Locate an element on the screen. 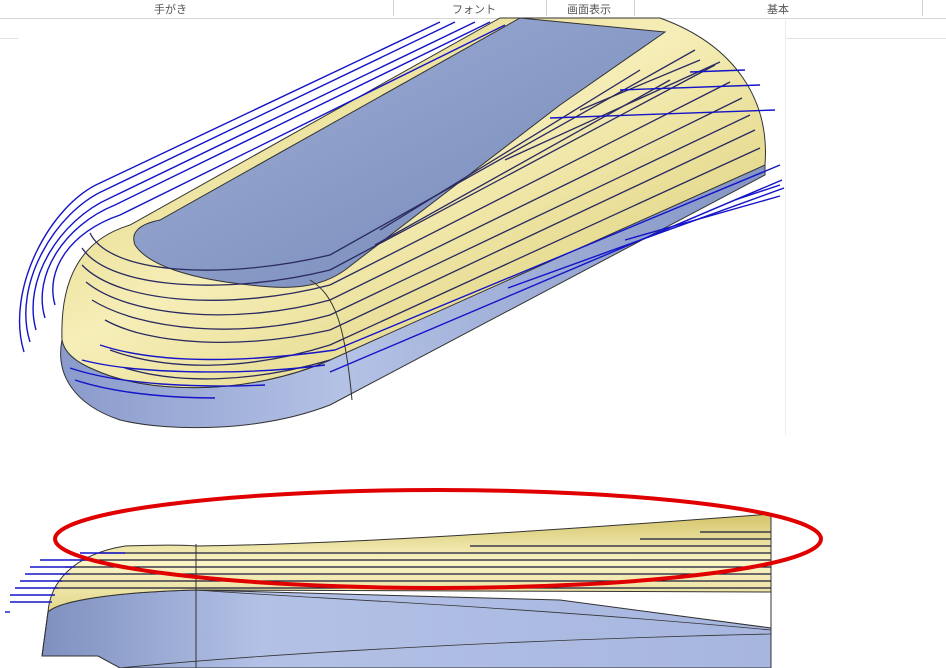  ribbon-group-font: フォント is located at coordinates (474, 9).